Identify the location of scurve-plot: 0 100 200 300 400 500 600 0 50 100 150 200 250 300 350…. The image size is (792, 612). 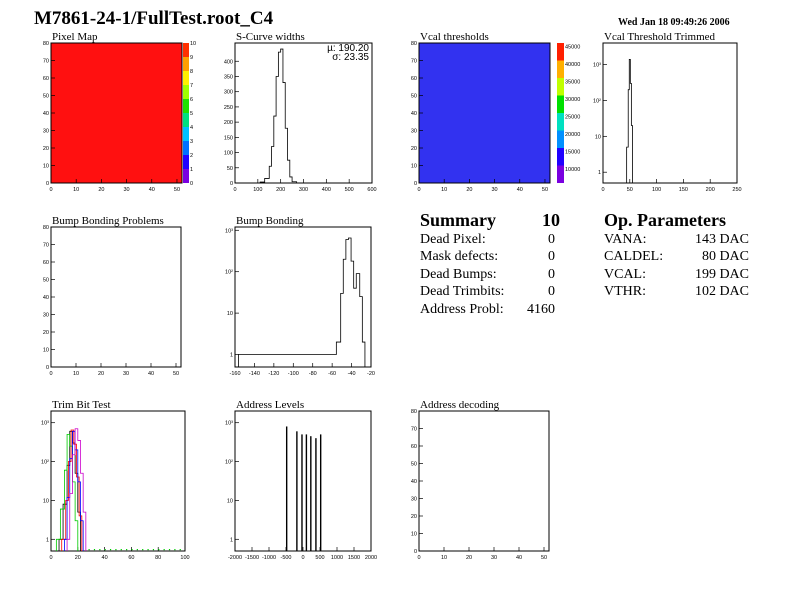
(300, 117).